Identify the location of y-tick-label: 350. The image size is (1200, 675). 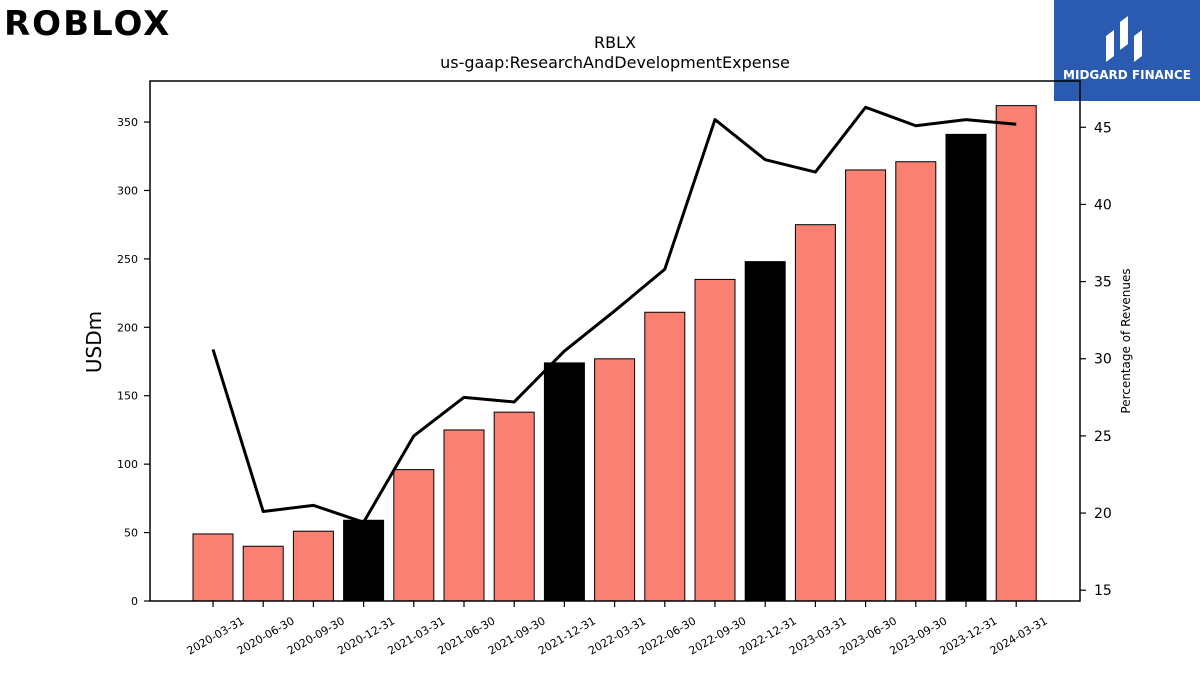
(127, 122).